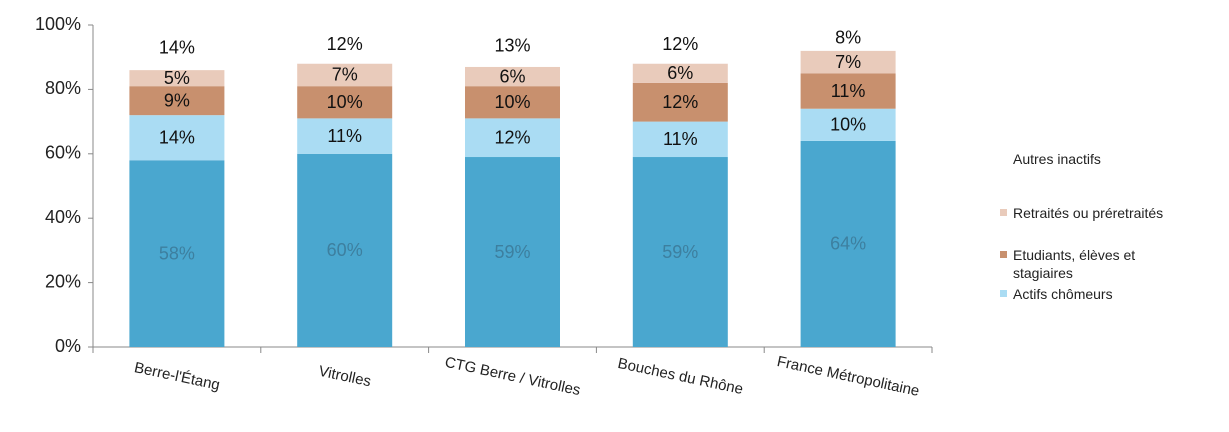  What do you see at coordinates (1074, 264) in the screenshot?
I see `legend-label: Etudiants, élèves et stagiaires` at bounding box center [1074, 264].